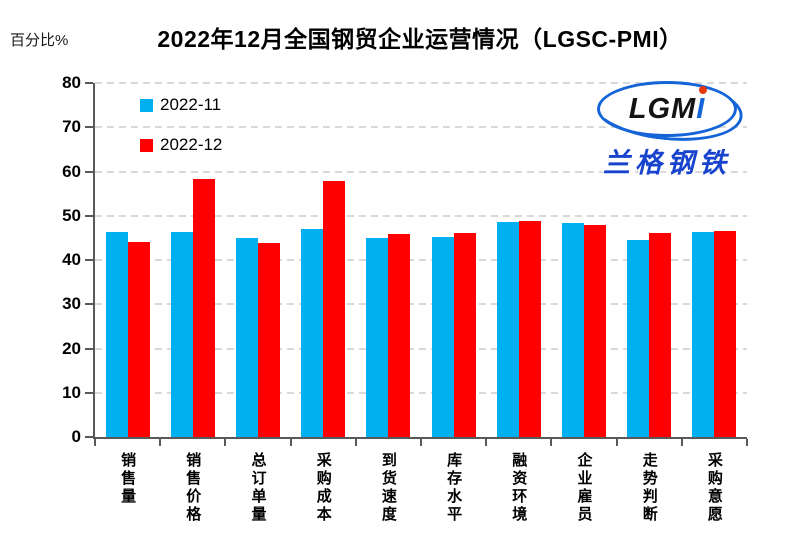 This screenshot has width=800, height=555. I want to click on y-axis-label-80: 80, so click(71, 82).